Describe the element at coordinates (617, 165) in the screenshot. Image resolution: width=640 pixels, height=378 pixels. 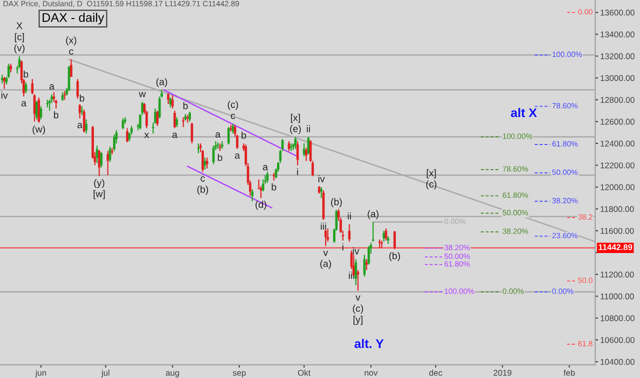
I see `y-tick-label: 12200.00` at that location.